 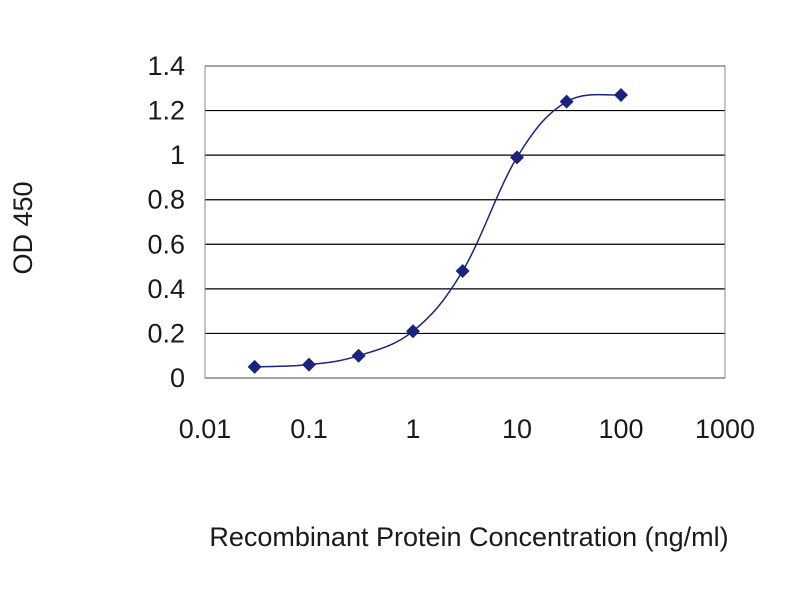 What do you see at coordinates (166, 289) in the screenshot?
I see `y-tick-label: 0.4` at bounding box center [166, 289].